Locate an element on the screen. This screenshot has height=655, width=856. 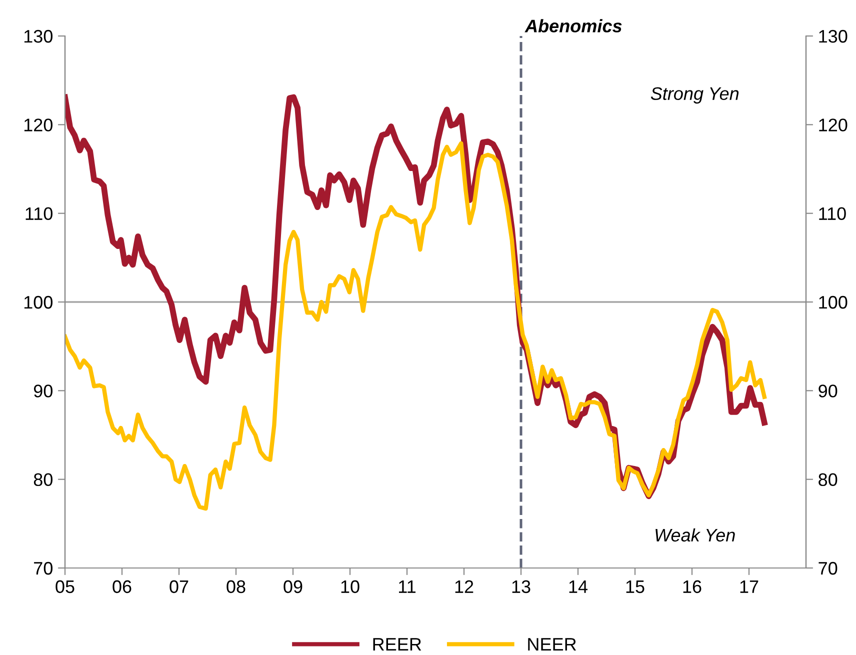
x-tick-label: 09 is located at coordinates (293, 587).